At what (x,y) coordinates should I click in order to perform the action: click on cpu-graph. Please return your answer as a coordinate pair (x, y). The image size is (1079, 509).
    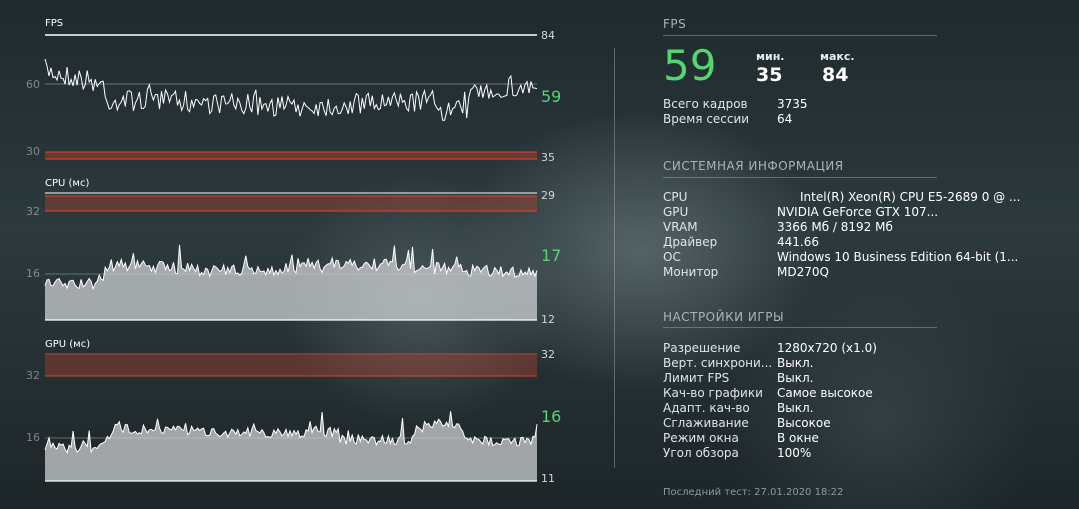
    Looking at the image, I should click on (291, 256).